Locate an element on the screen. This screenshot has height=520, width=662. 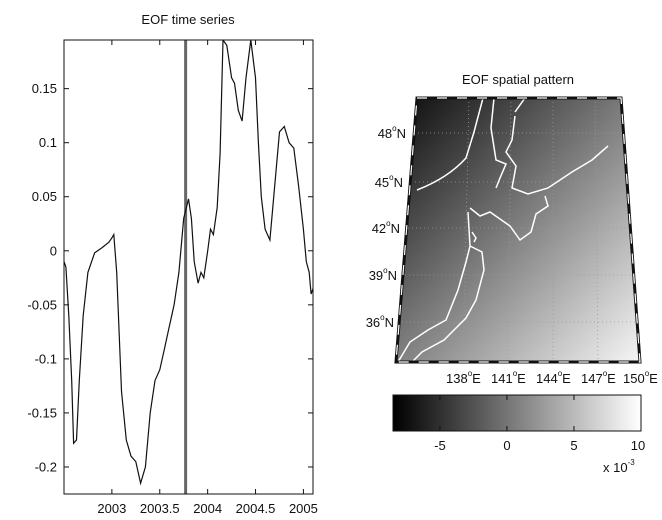
map-lon-label: 144oE is located at coordinates (553, 377).